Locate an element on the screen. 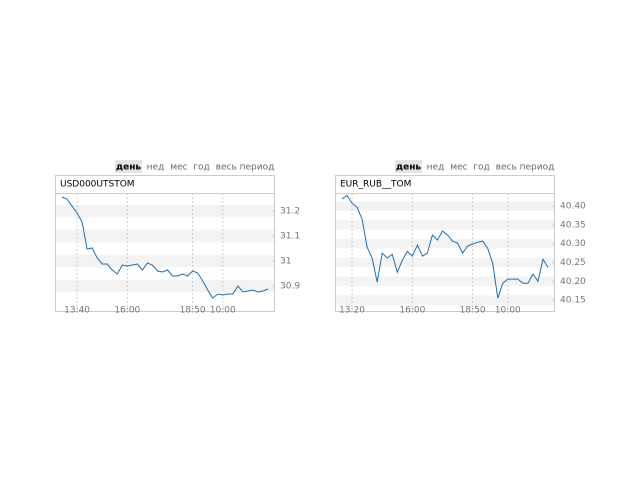 The width and height of the screenshot is (640, 484). y-tick-label: 40.40 is located at coordinates (573, 207).